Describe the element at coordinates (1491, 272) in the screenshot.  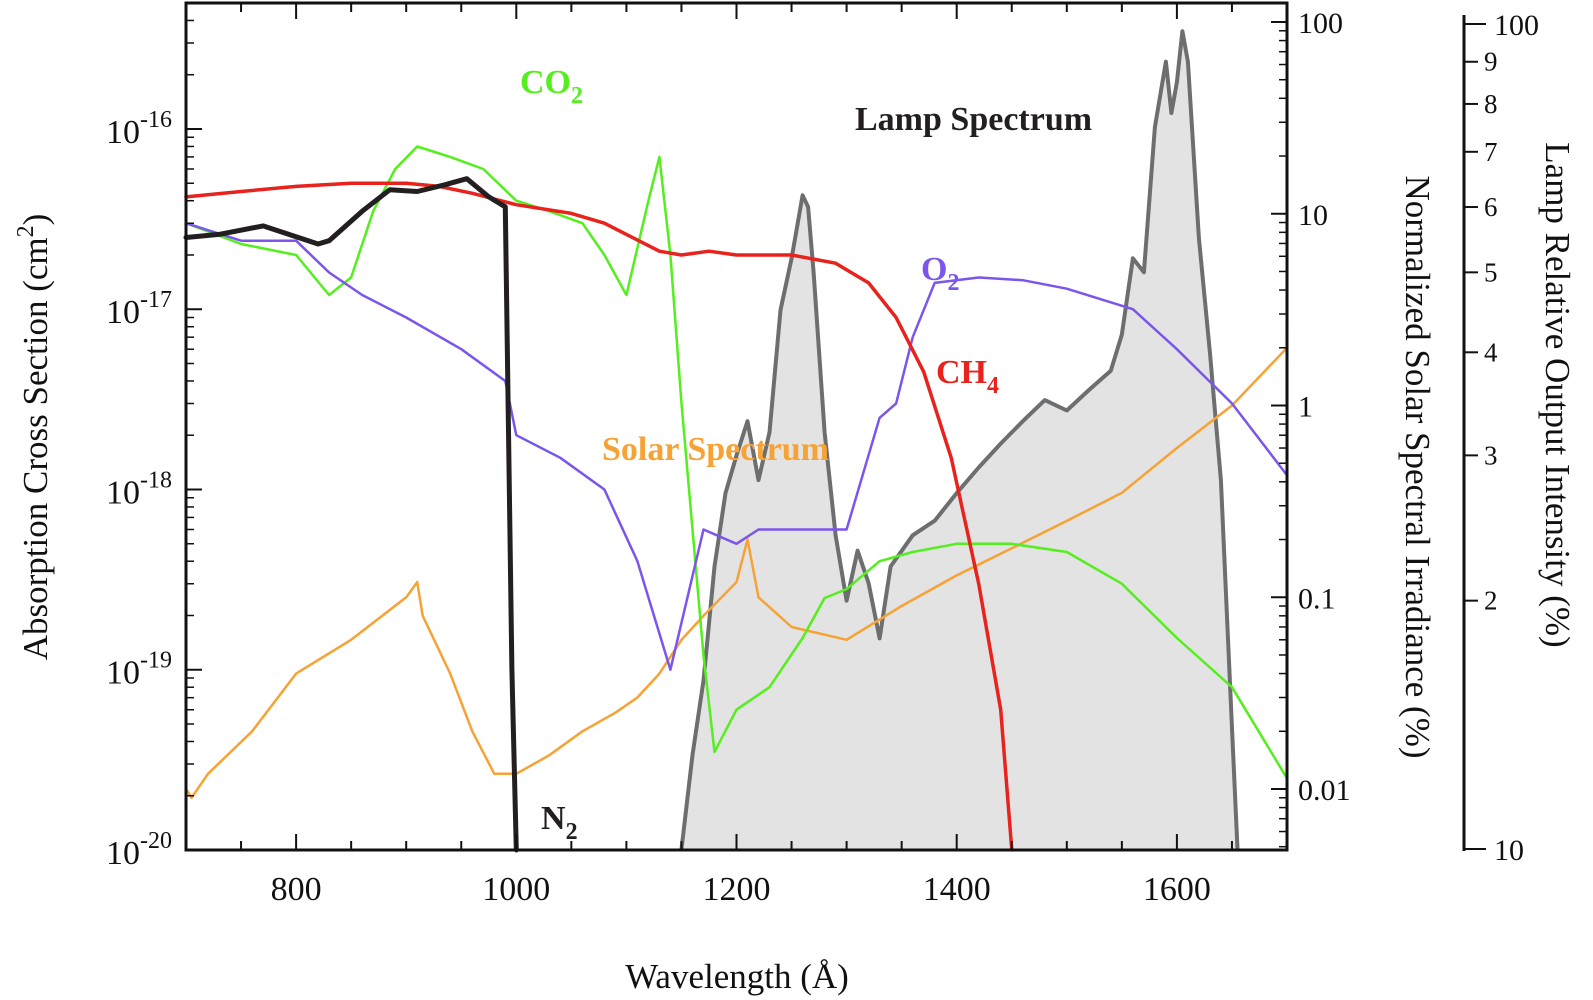
I see `right2-tick-label: 5` at that location.